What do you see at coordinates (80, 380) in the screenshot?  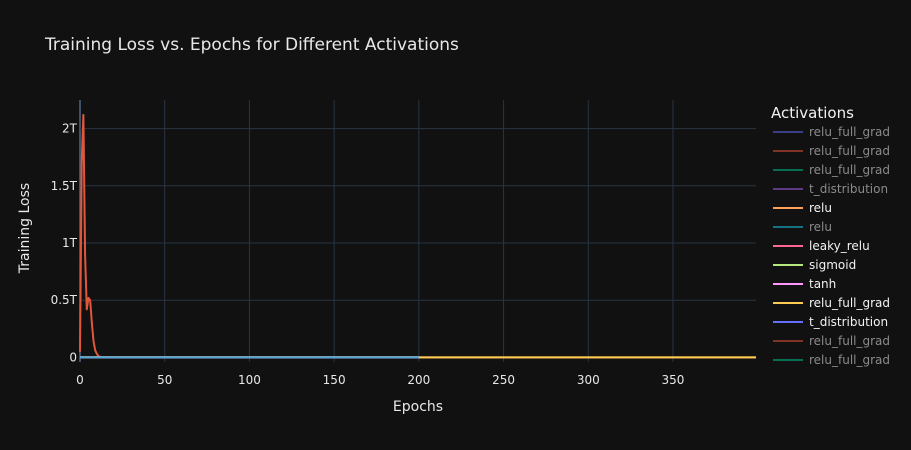 I see `x-tick-label: 0` at bounding box center [80, 380].